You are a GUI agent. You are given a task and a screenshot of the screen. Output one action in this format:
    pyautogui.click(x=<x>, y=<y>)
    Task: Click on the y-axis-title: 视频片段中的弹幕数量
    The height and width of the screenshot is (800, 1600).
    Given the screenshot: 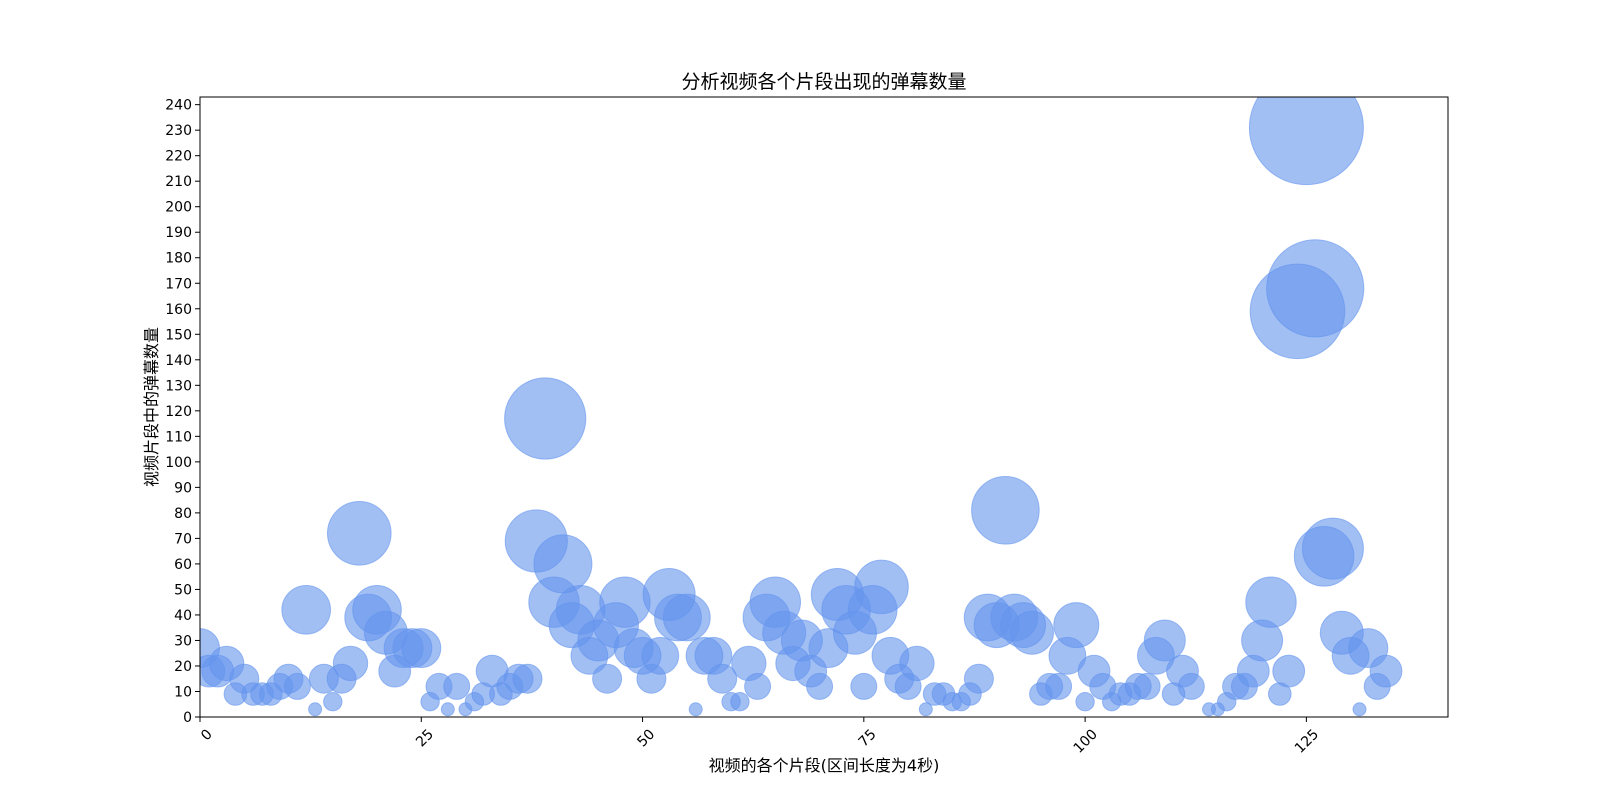 What is the action you would take?
    pyautogui.click(x=151, y=407)
    